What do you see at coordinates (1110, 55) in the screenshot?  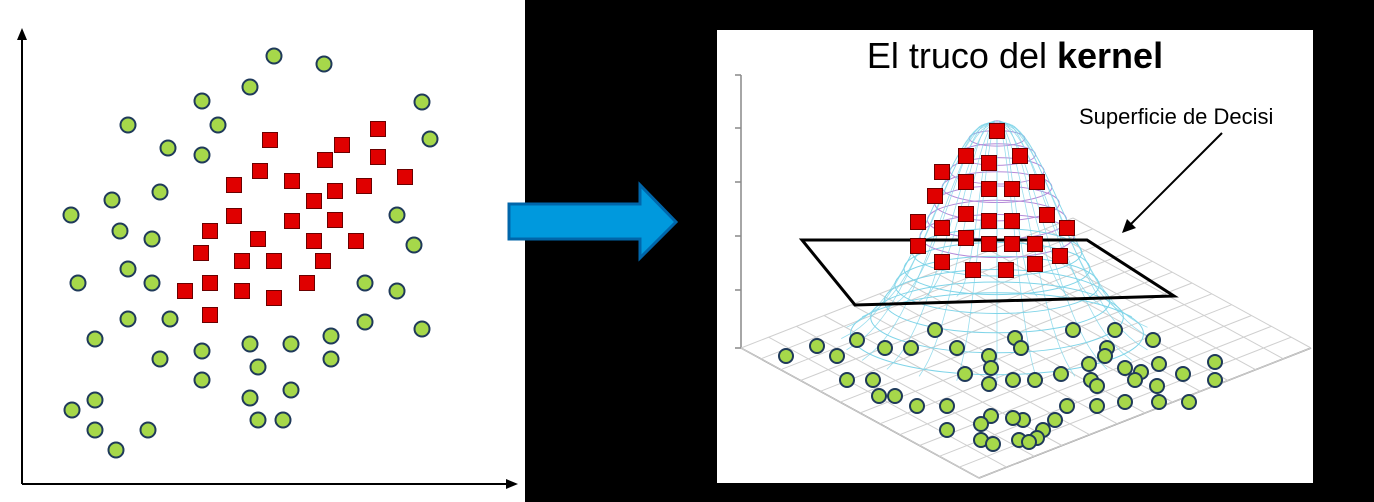 I see `title-bold-text: kernel` at bounding box center [1110, 55].